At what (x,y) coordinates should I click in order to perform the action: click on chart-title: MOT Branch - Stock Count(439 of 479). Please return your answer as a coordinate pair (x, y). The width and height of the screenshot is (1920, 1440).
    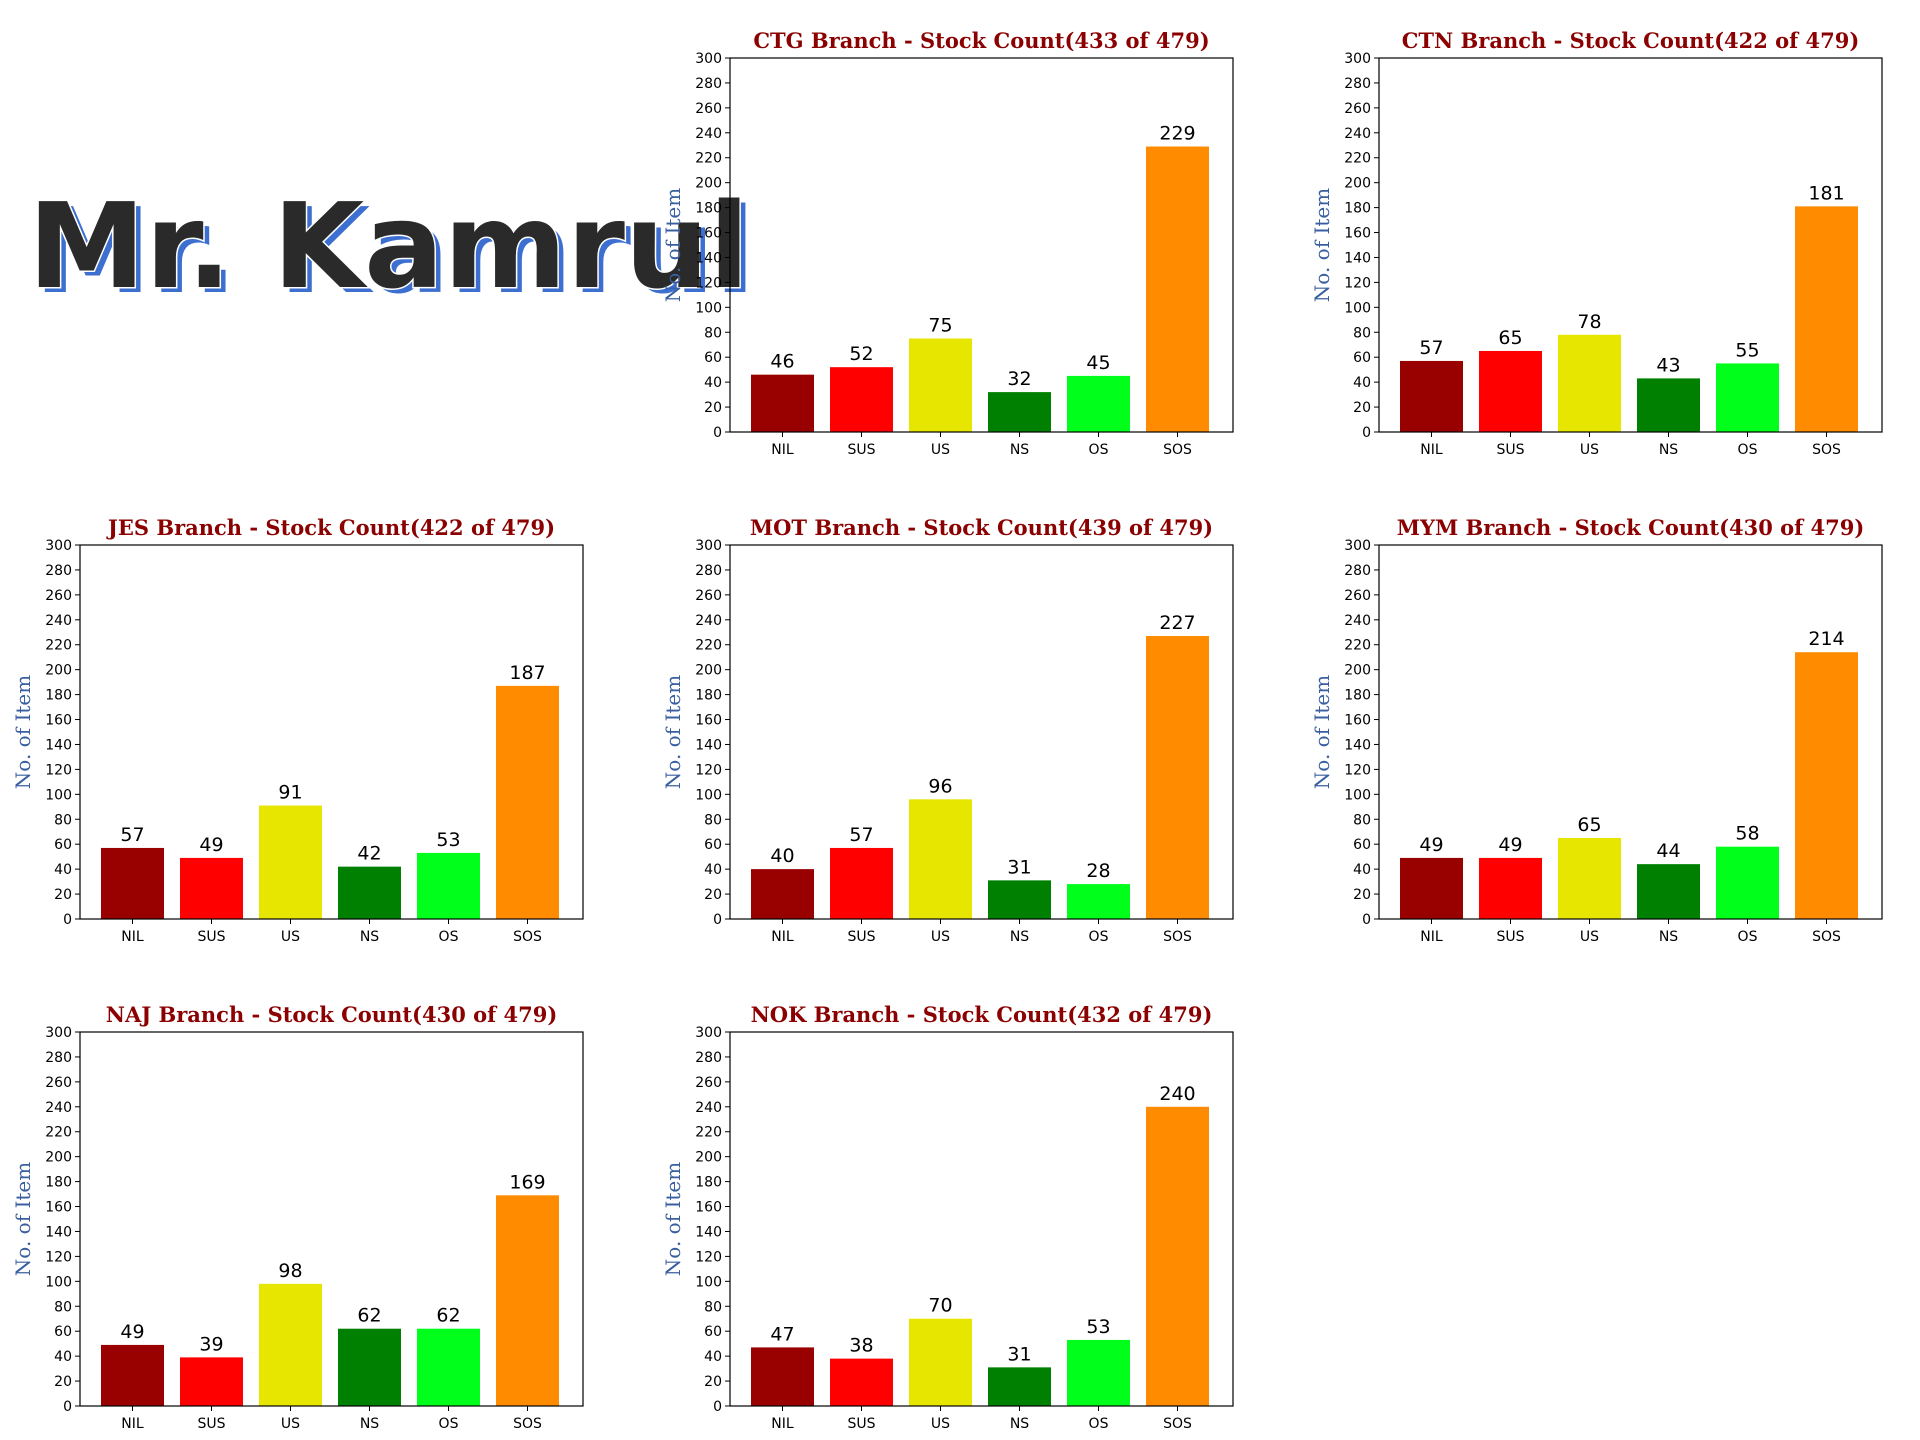
    Looking at the image, I should click on (981, 527).